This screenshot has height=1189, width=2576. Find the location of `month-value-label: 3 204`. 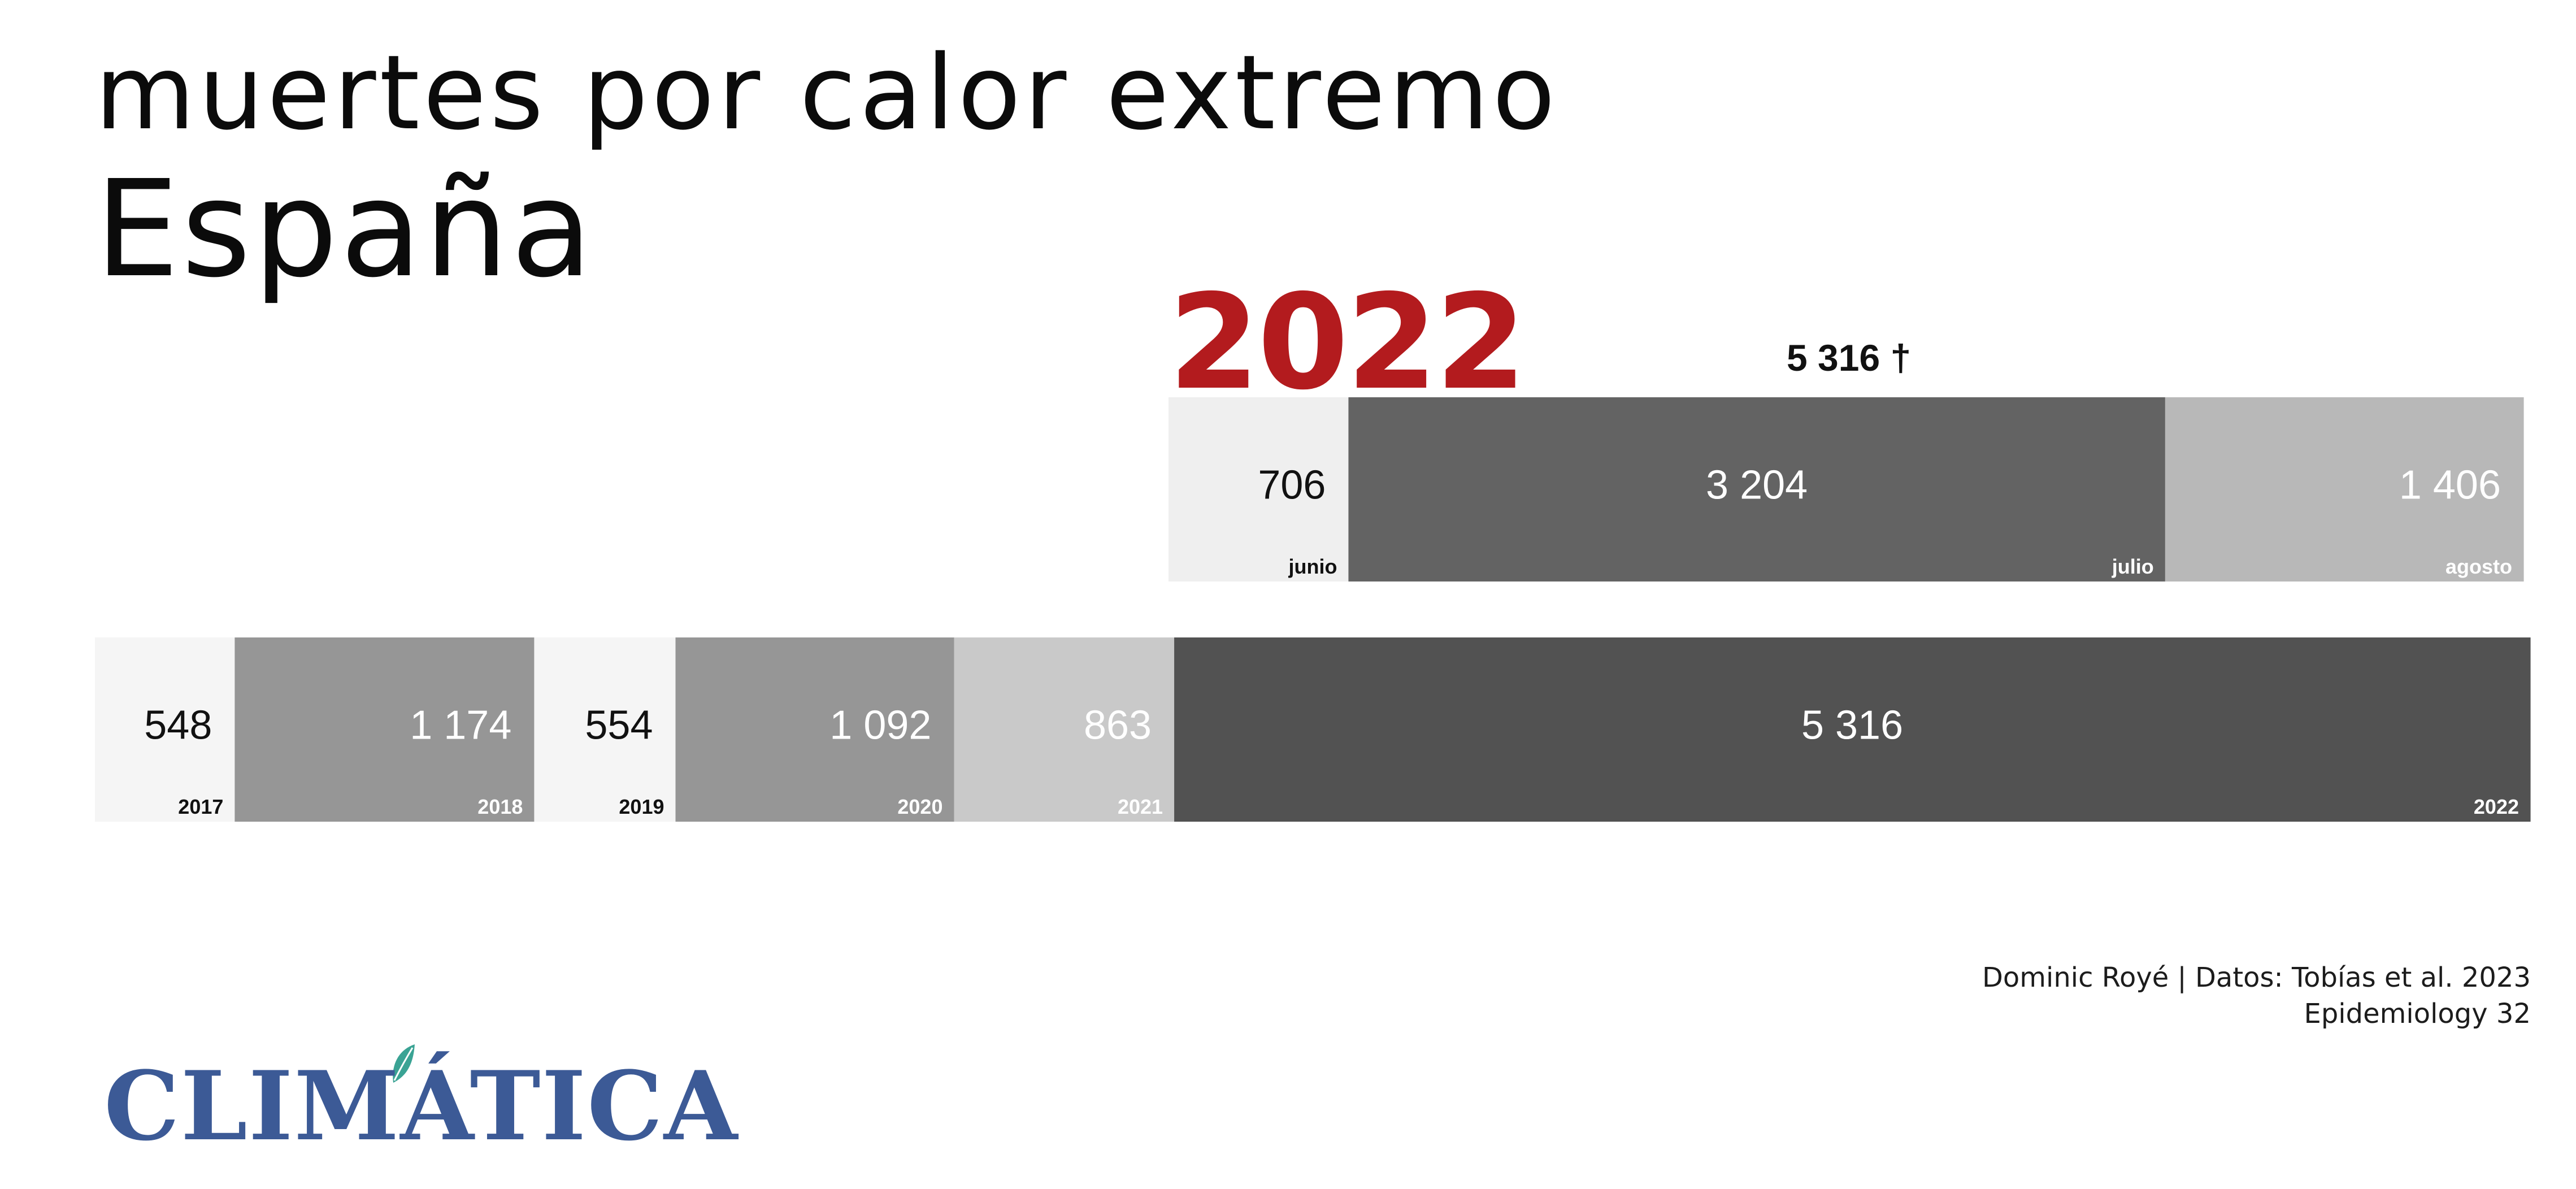

month-value-label: 3 204 is located at coordinates (1757, 484).